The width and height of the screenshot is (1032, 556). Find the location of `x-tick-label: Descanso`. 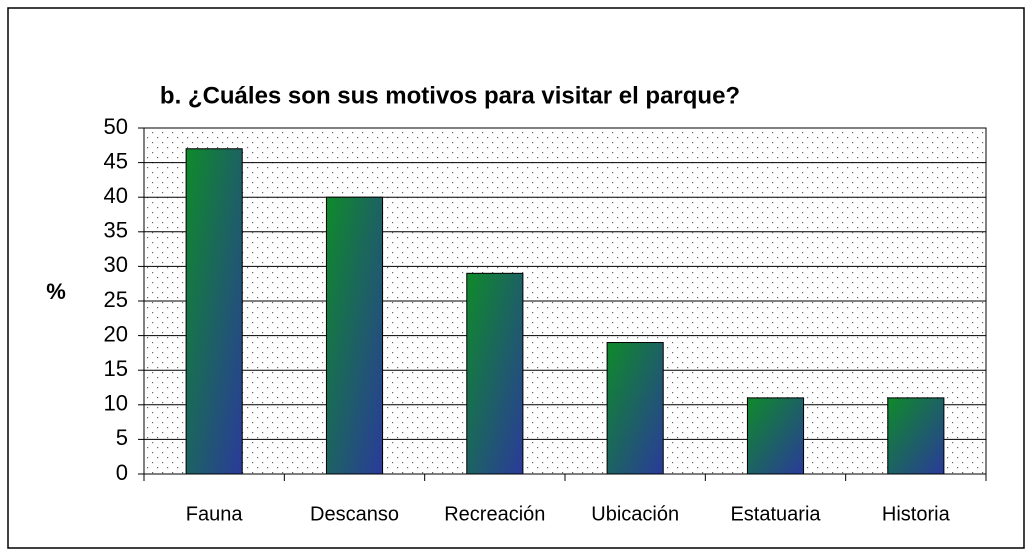

x-tick-label: Descanso is located at coordinates (354, 514).